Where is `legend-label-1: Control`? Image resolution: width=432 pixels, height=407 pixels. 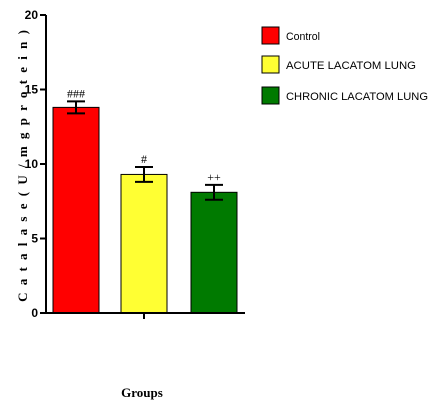 legend-label-1: Control is located at coordinates (303, 37).